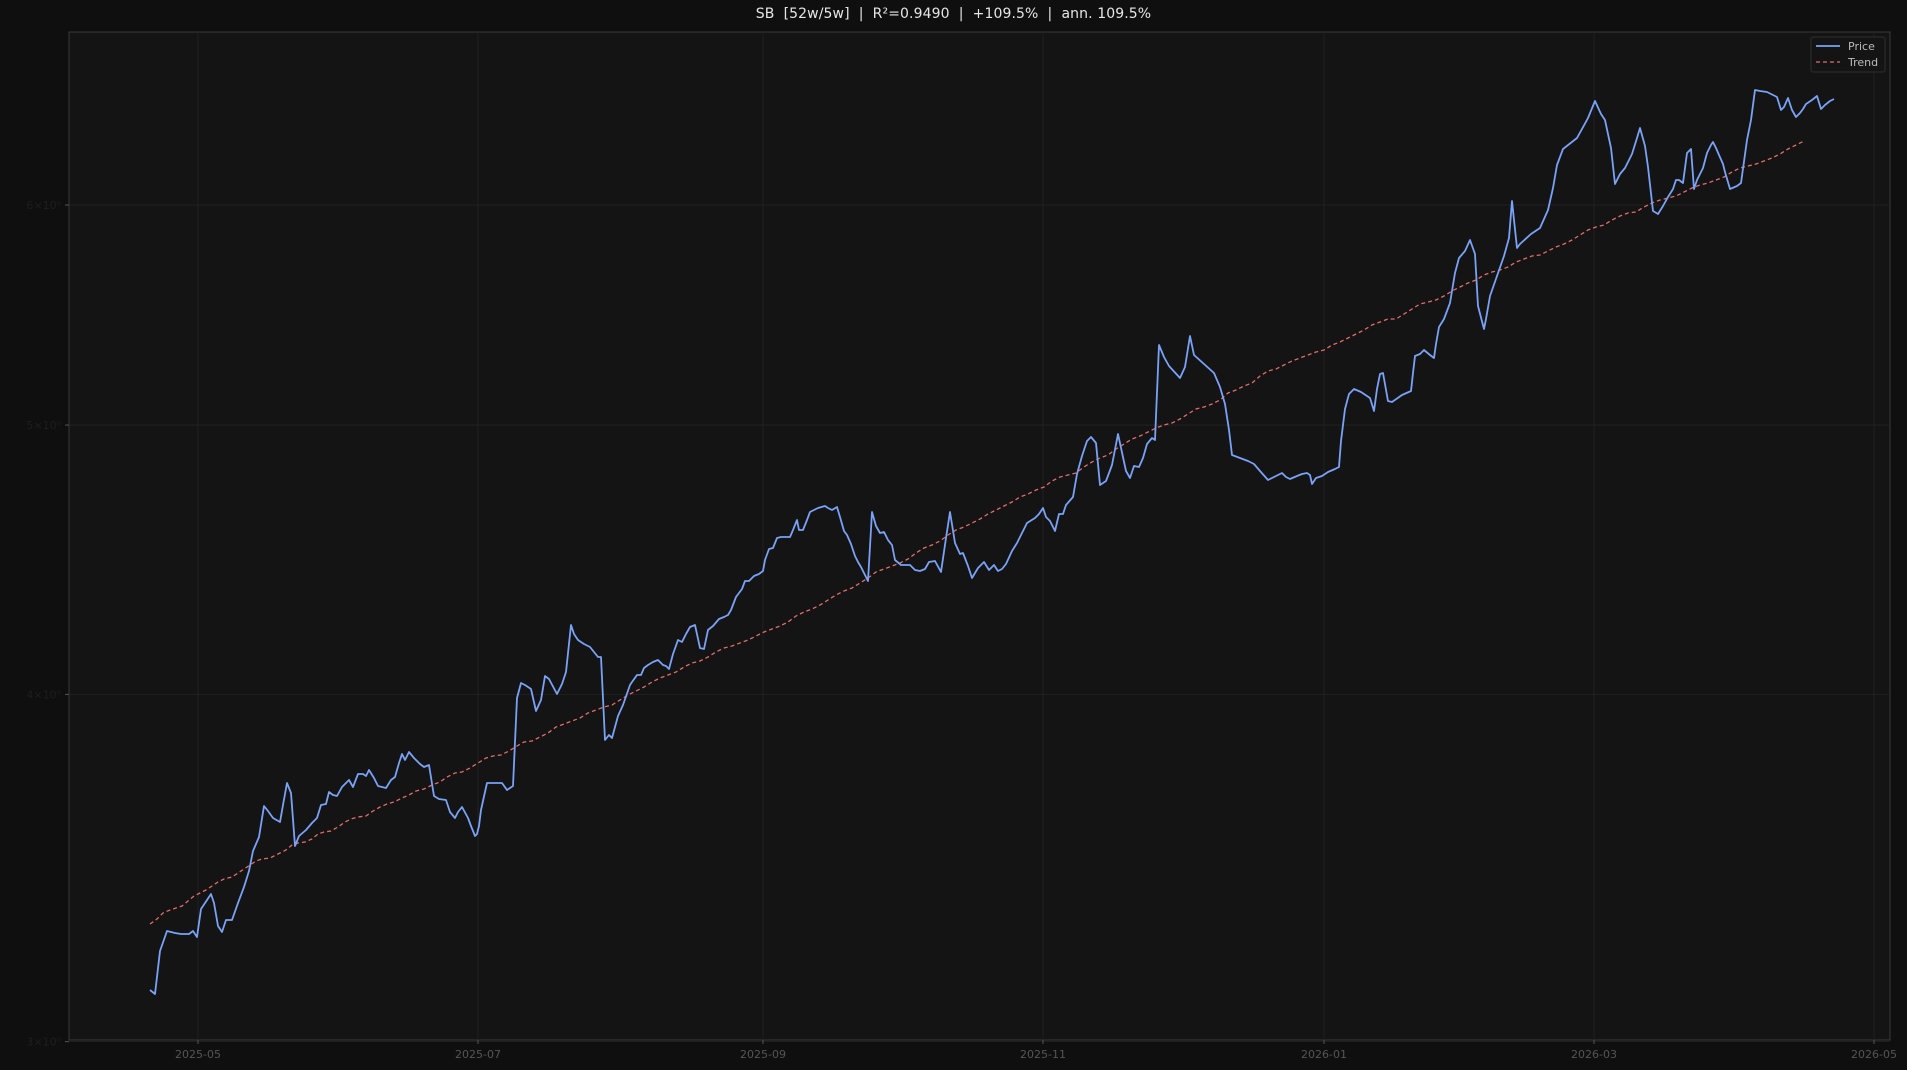  Describe the element at coordinates (1862, 62) in the screenshot. I see `legend-trend-label: Trend` at that location.